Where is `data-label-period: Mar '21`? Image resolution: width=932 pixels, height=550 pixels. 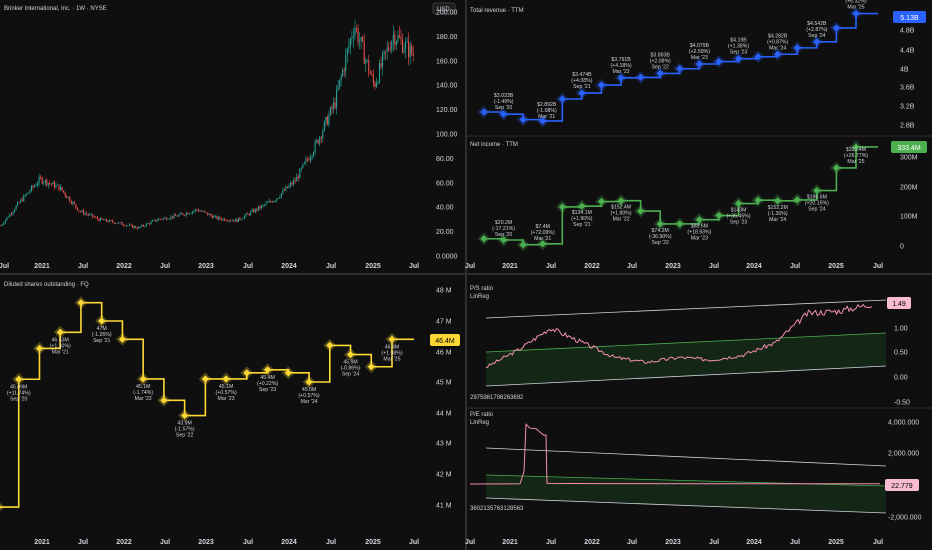
data-label-period: Mar '21 is located at coordinates (546, 117).